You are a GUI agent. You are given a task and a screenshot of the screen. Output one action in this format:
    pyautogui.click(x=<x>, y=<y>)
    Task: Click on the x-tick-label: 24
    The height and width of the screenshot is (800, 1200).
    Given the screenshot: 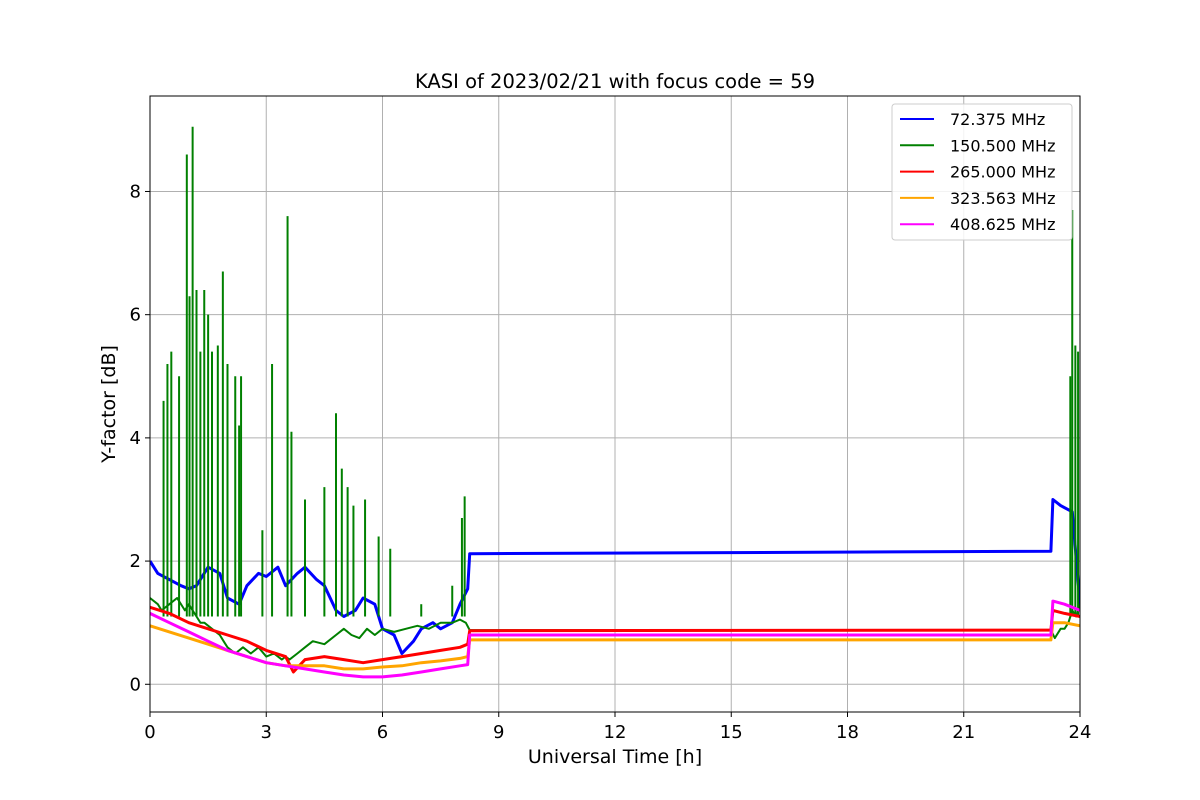 What is the action you would take?
    pyautogui.click(x=1080, y=732)
    